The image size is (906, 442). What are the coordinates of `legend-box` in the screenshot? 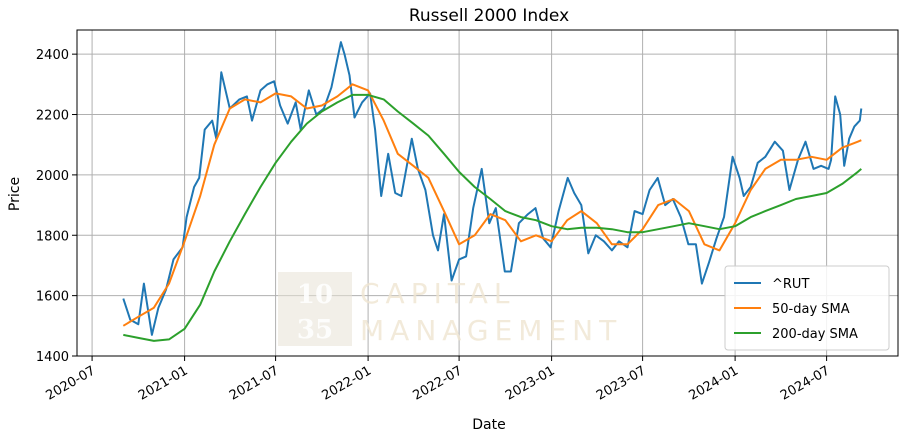 It's located at (807, 308).